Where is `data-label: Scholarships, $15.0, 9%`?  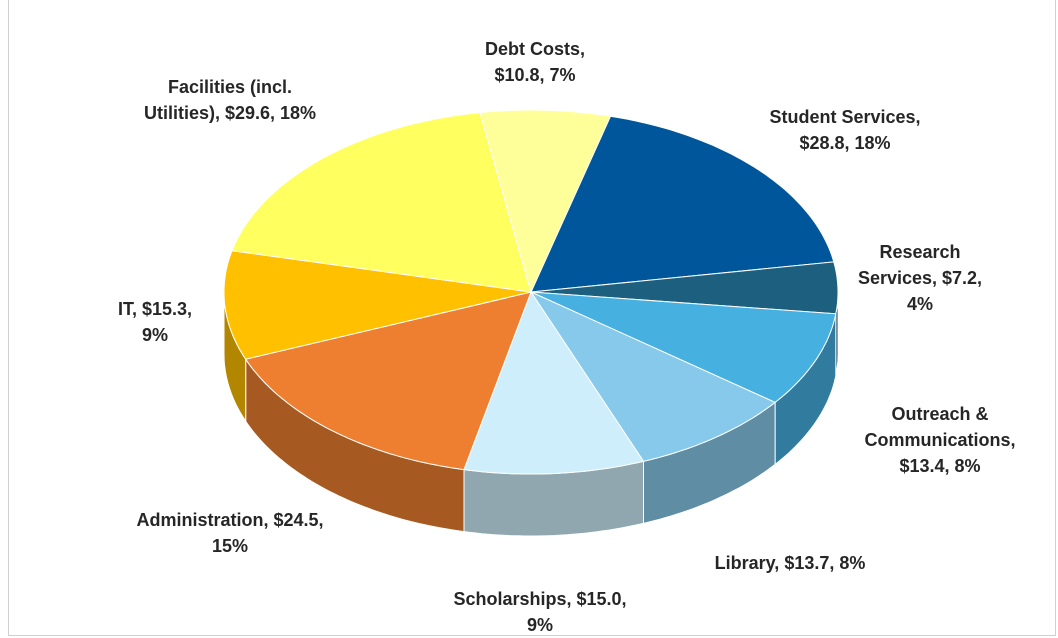
data-label: Scholarships, $15.0, 9% is located at coordinates (540, 612).